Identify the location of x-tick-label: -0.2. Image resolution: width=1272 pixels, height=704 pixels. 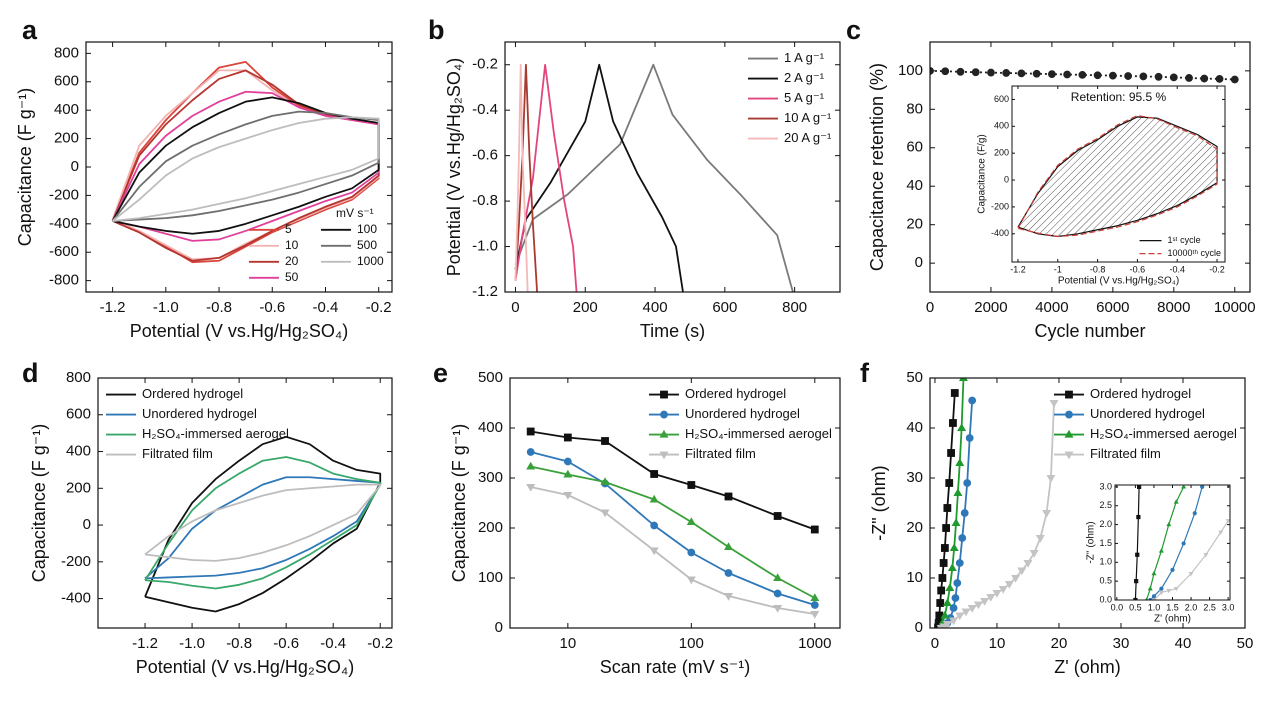
(1217, 269).